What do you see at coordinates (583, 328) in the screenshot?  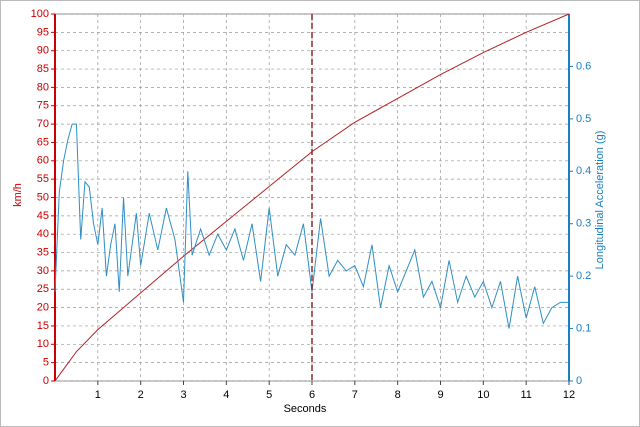 I see `y2-tick-label: 0.1` at bounding box center [583, 328].